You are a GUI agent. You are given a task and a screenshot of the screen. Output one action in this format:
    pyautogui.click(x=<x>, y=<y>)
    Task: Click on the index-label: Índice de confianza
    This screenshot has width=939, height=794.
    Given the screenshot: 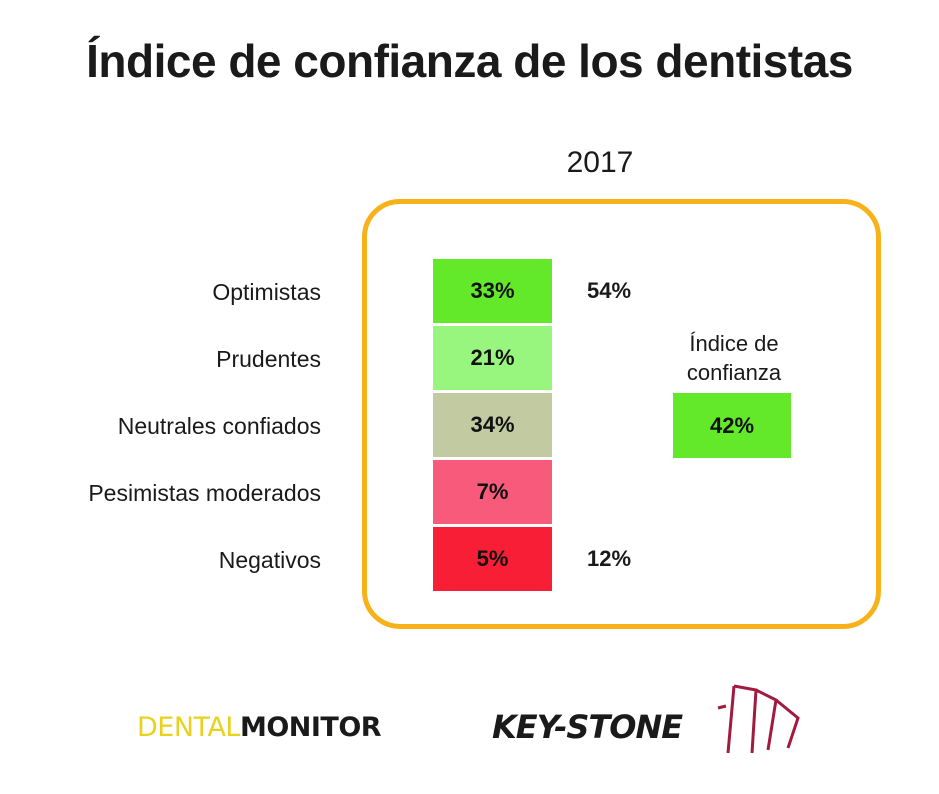 What is the action you would take?
    pyautogui.click(x=734, y=358)
    